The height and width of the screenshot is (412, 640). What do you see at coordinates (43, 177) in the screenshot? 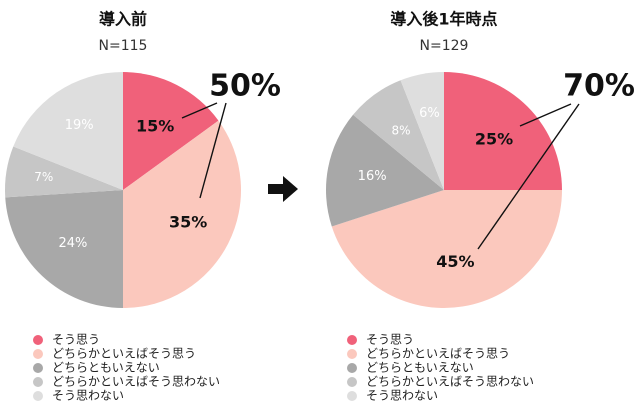
I see `slice-label: 7%` at bounding box center [43, 177].